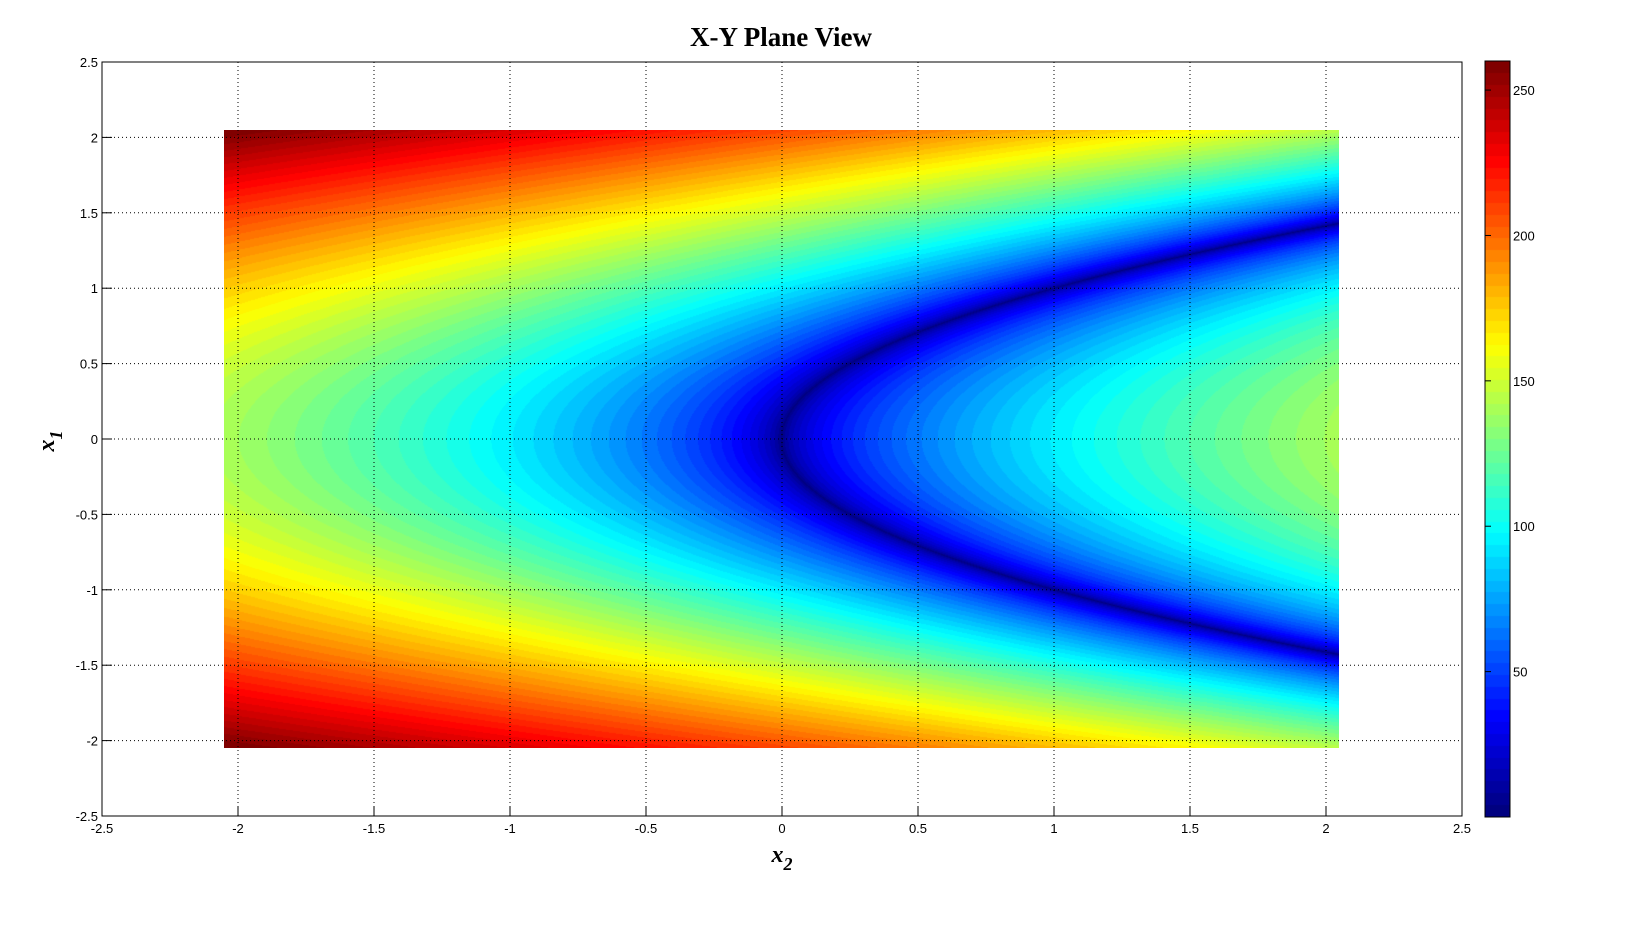  What do you see at coordinates (50, 442) in the screenshot?
I see `y-axis-label: x1` at bounding box center [50, 442].